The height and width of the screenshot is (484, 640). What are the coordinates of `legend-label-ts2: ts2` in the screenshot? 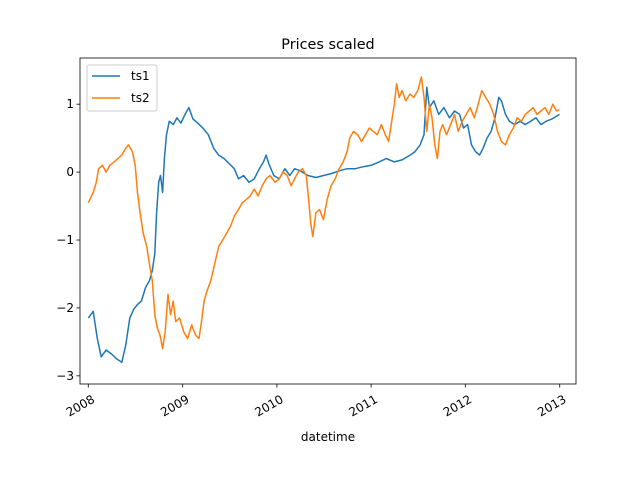 It's located at (140, 98).